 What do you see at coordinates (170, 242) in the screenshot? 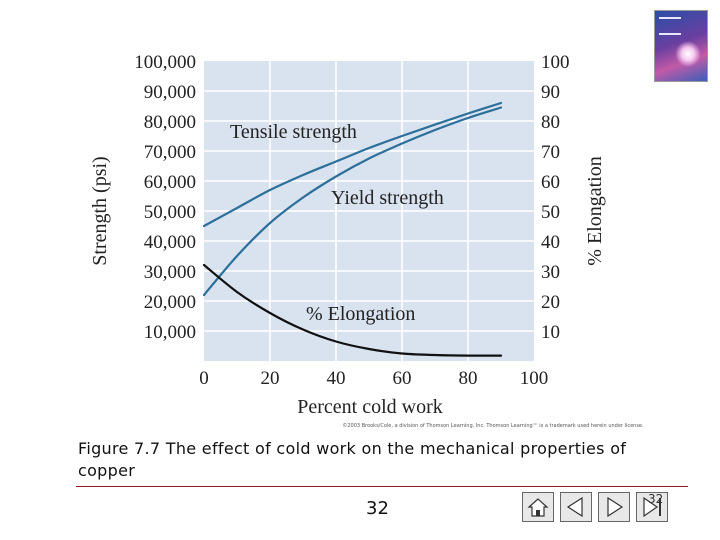
I see `y-tick-left-label: 40,000` at bounding box center [170, 242].